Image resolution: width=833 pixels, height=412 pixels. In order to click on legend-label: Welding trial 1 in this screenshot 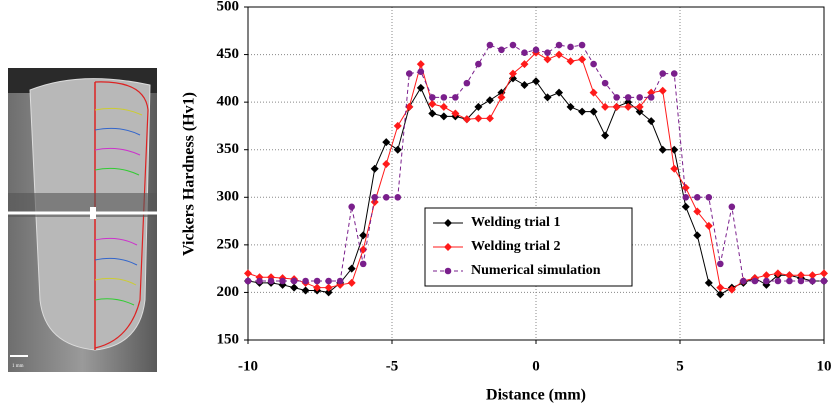, I will do `click(515, 222)`.